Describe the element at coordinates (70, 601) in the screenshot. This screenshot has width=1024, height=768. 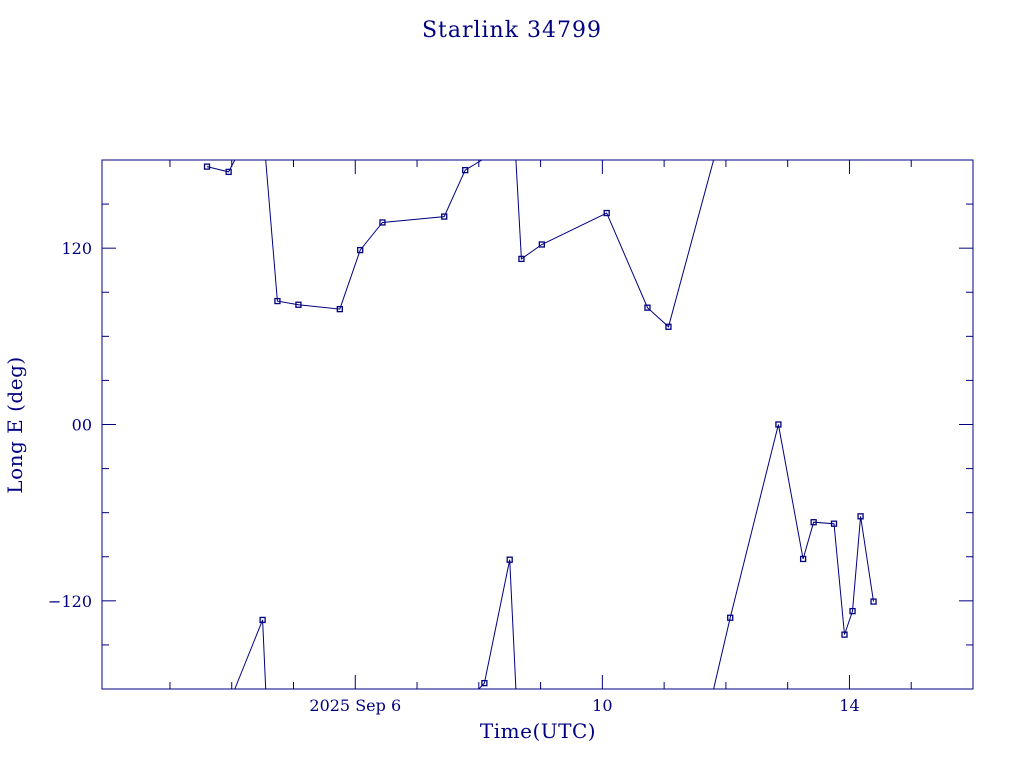
I see `y-tick-label: −120` at that location.